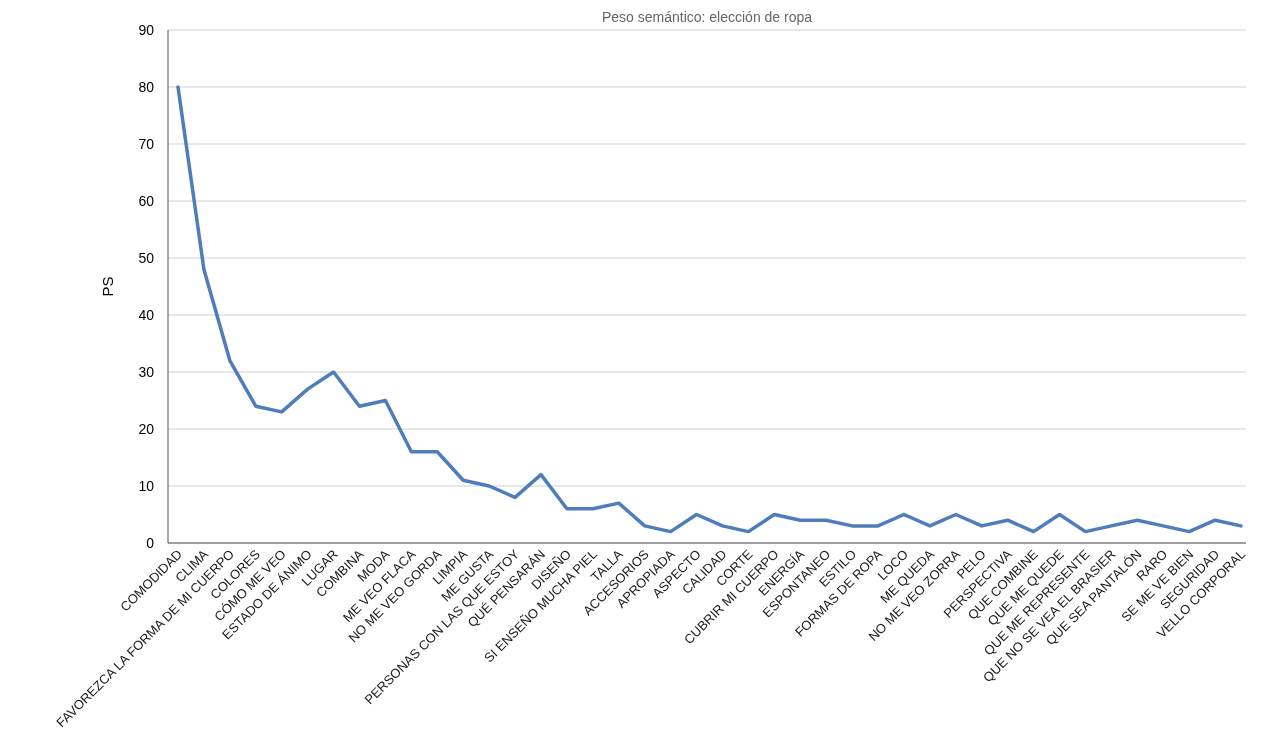 The height and width of the screenshot is (752, 1266). What do you see at coordinates (107, 286) in the screenshot?
I see `y-axis-title: PS` at bounding box center [107, 286].